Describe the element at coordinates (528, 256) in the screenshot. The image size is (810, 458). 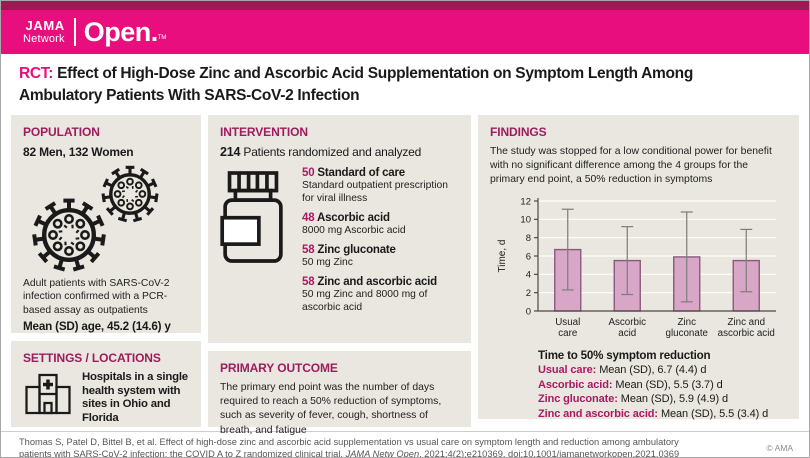
I see `svg-text: 6` at that location.